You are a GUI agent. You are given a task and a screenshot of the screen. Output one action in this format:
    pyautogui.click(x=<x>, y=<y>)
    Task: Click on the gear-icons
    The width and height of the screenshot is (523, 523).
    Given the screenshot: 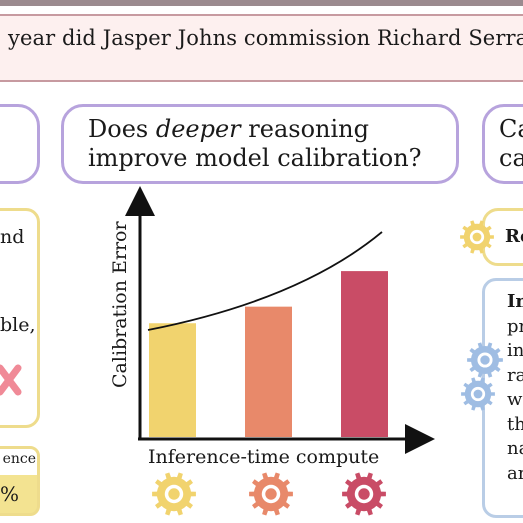 What is the action you would take?
    pyautogui.click(x=269, y=494)
    